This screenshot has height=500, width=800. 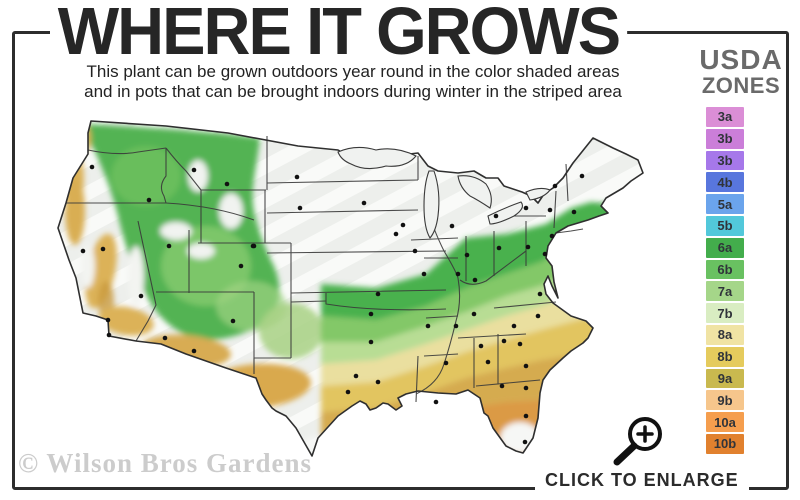 I want to click on great-lakes, so click(x=444, y=192).